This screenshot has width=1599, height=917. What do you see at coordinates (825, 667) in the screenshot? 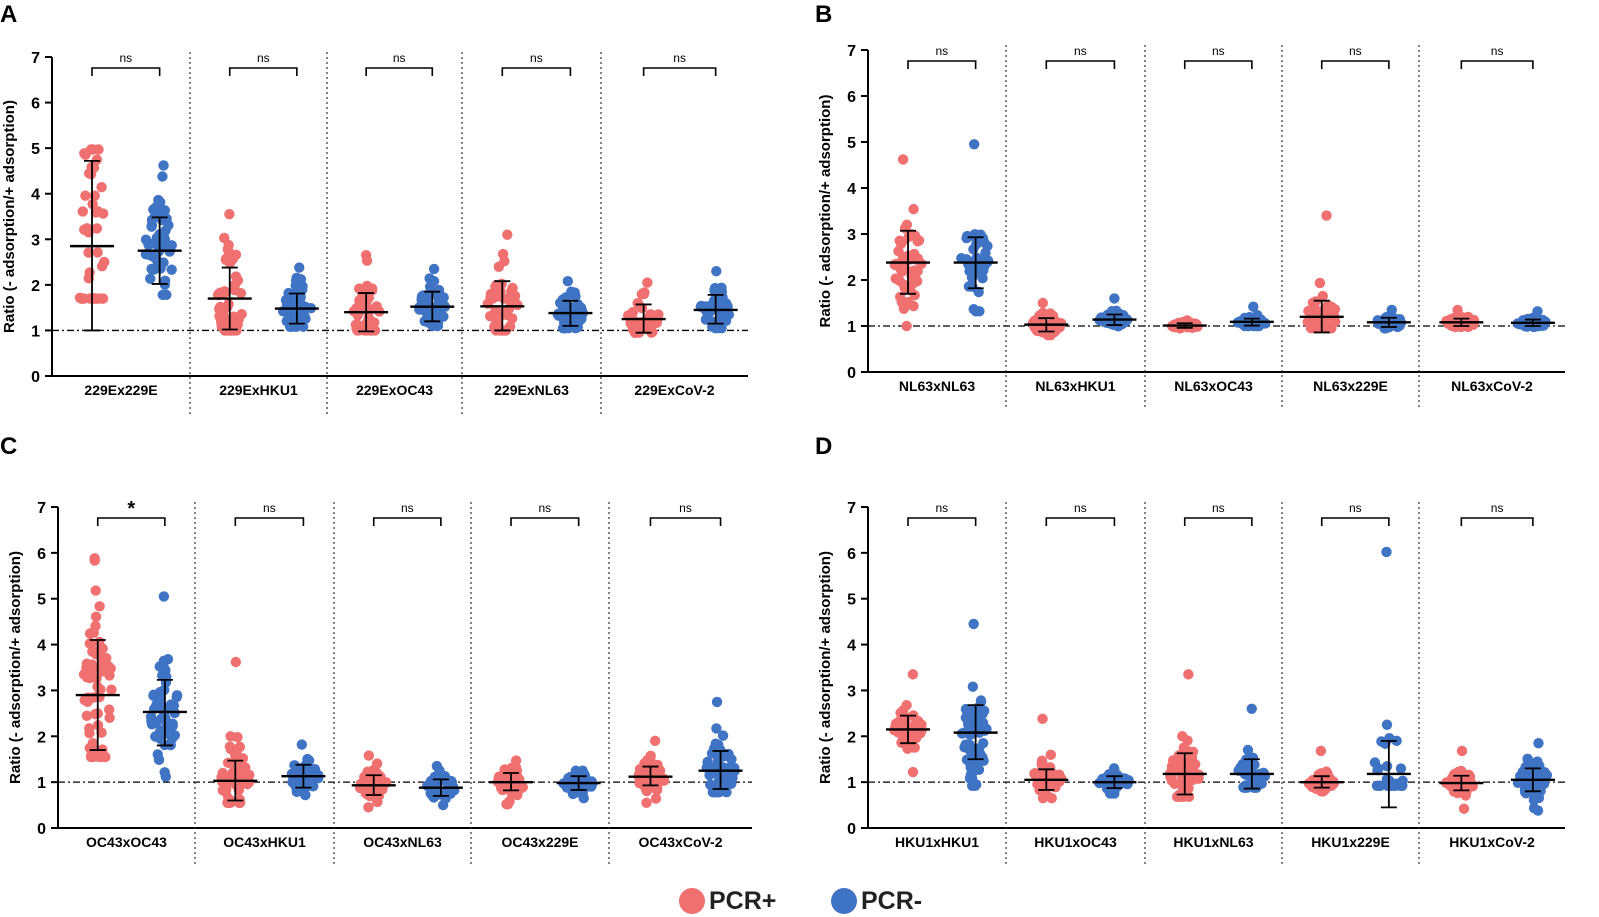
I see `y-axis-title: Ratio (- adsorption/+ adsorption)` at bounding box center [825, 667].